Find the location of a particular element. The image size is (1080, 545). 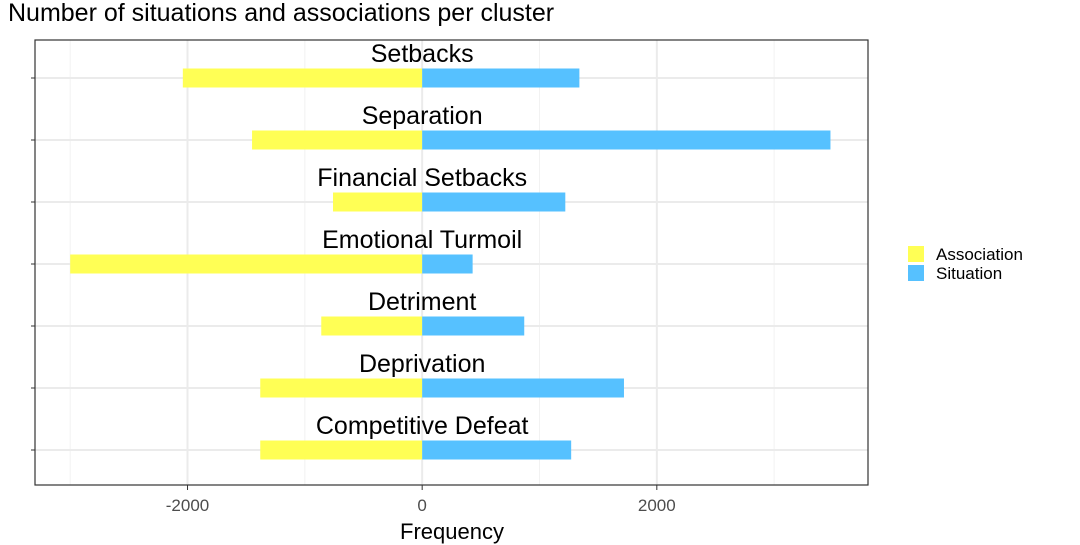

category-label: Detriment is located at coordinates (422, 302).